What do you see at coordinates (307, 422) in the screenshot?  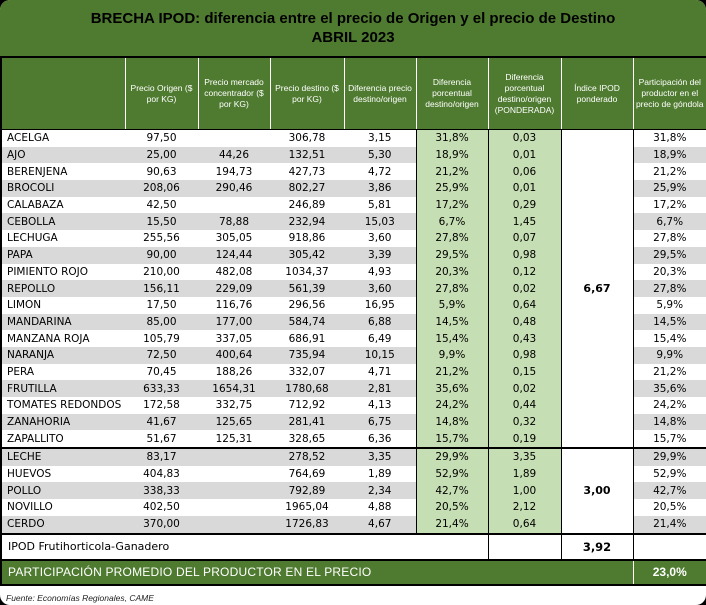 I see `cell-precio-destino: 281,41` at bounding box center [307, 422].